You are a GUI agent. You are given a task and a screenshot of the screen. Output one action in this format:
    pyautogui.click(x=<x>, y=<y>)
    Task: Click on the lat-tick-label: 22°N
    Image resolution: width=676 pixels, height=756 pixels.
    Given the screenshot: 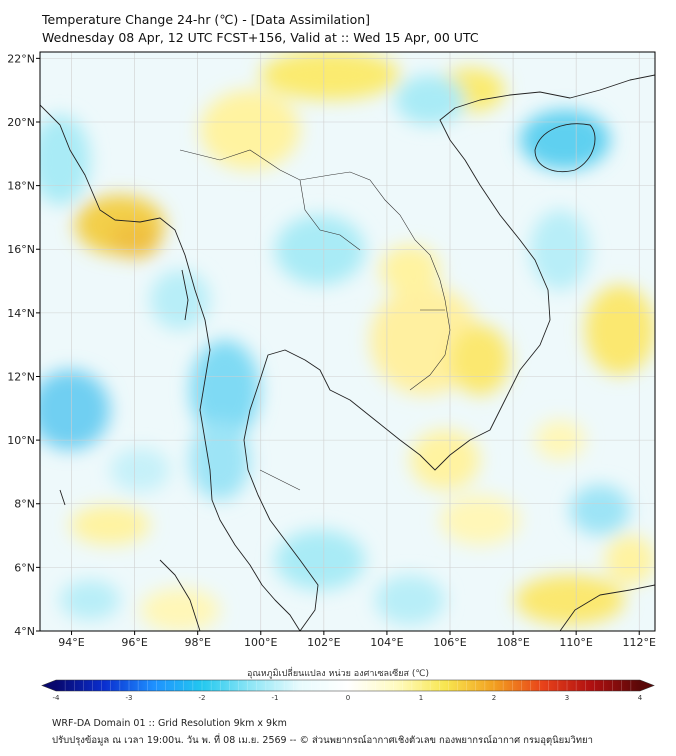 What is the action you would take?
    pyautogui.click(x=21, y=58)
    